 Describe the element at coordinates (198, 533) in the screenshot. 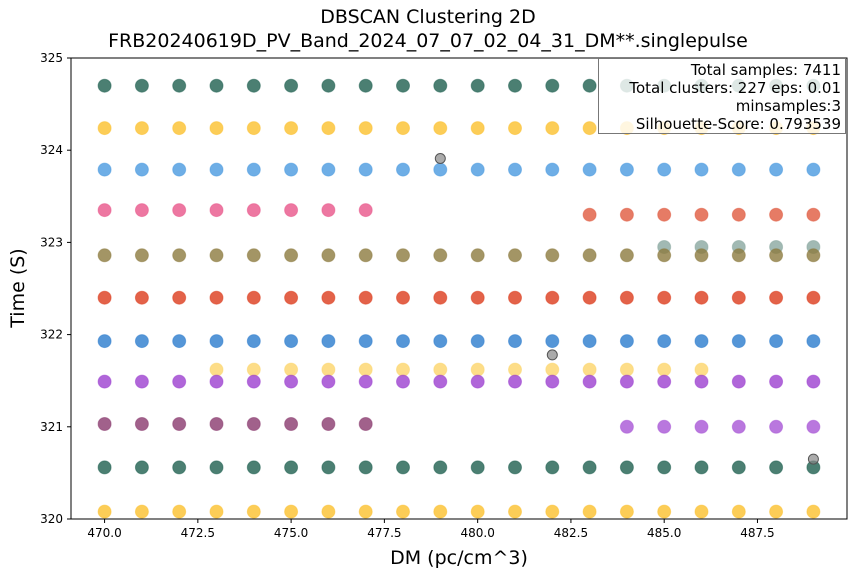

I see `x-tick-label: 472.5` at that location.